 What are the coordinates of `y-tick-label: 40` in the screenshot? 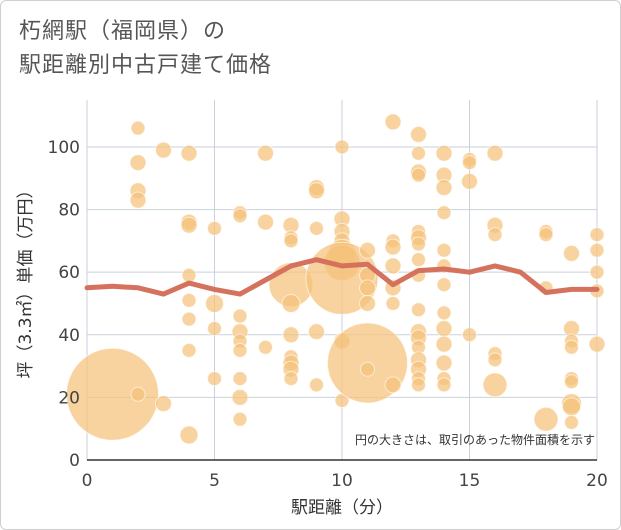 It's located at (69, 336).